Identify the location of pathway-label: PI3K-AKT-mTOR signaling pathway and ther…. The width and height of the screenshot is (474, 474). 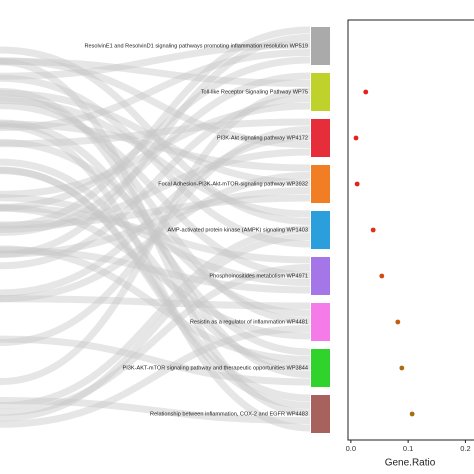
(215, 368).